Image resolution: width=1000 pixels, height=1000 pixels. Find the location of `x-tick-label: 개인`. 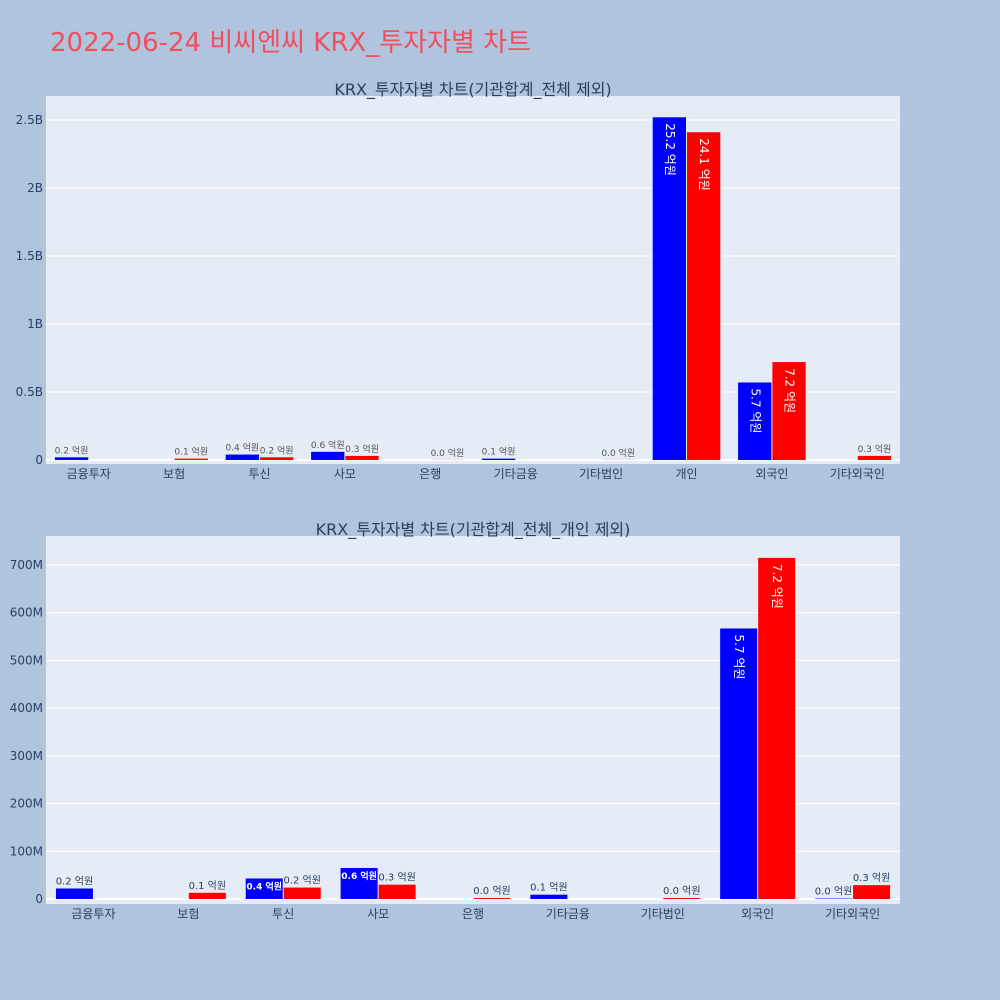

x-tick-label: 개인 is located at coordinates (686, 474).